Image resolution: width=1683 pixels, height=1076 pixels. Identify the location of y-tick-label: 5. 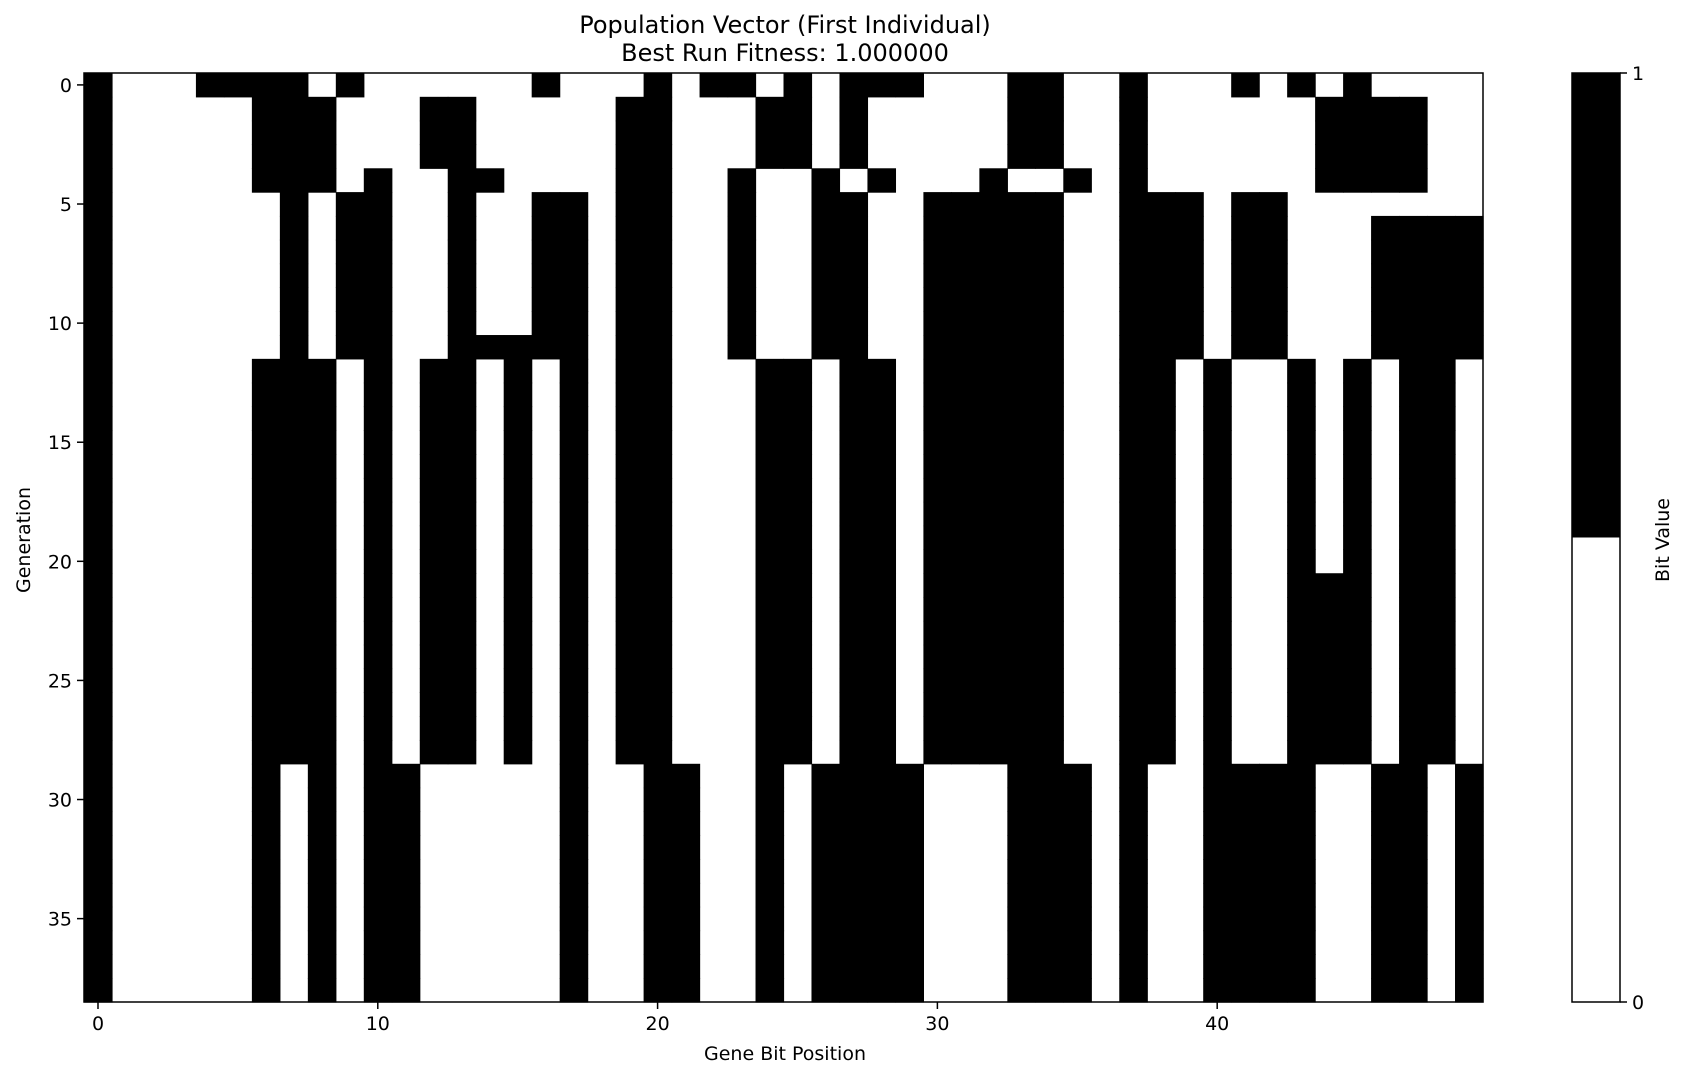
(66, 205).